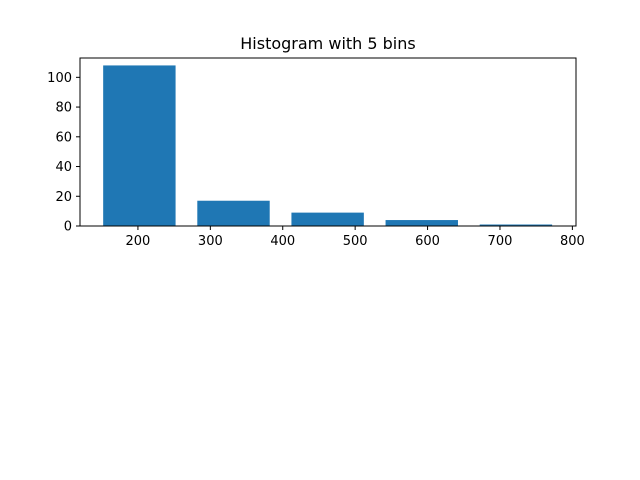 The image size is (640, 480). What do you see at coordinates (500, 241) in the screenshot?
I see `x-tick-label: 700` at bounding box center [500, 241].